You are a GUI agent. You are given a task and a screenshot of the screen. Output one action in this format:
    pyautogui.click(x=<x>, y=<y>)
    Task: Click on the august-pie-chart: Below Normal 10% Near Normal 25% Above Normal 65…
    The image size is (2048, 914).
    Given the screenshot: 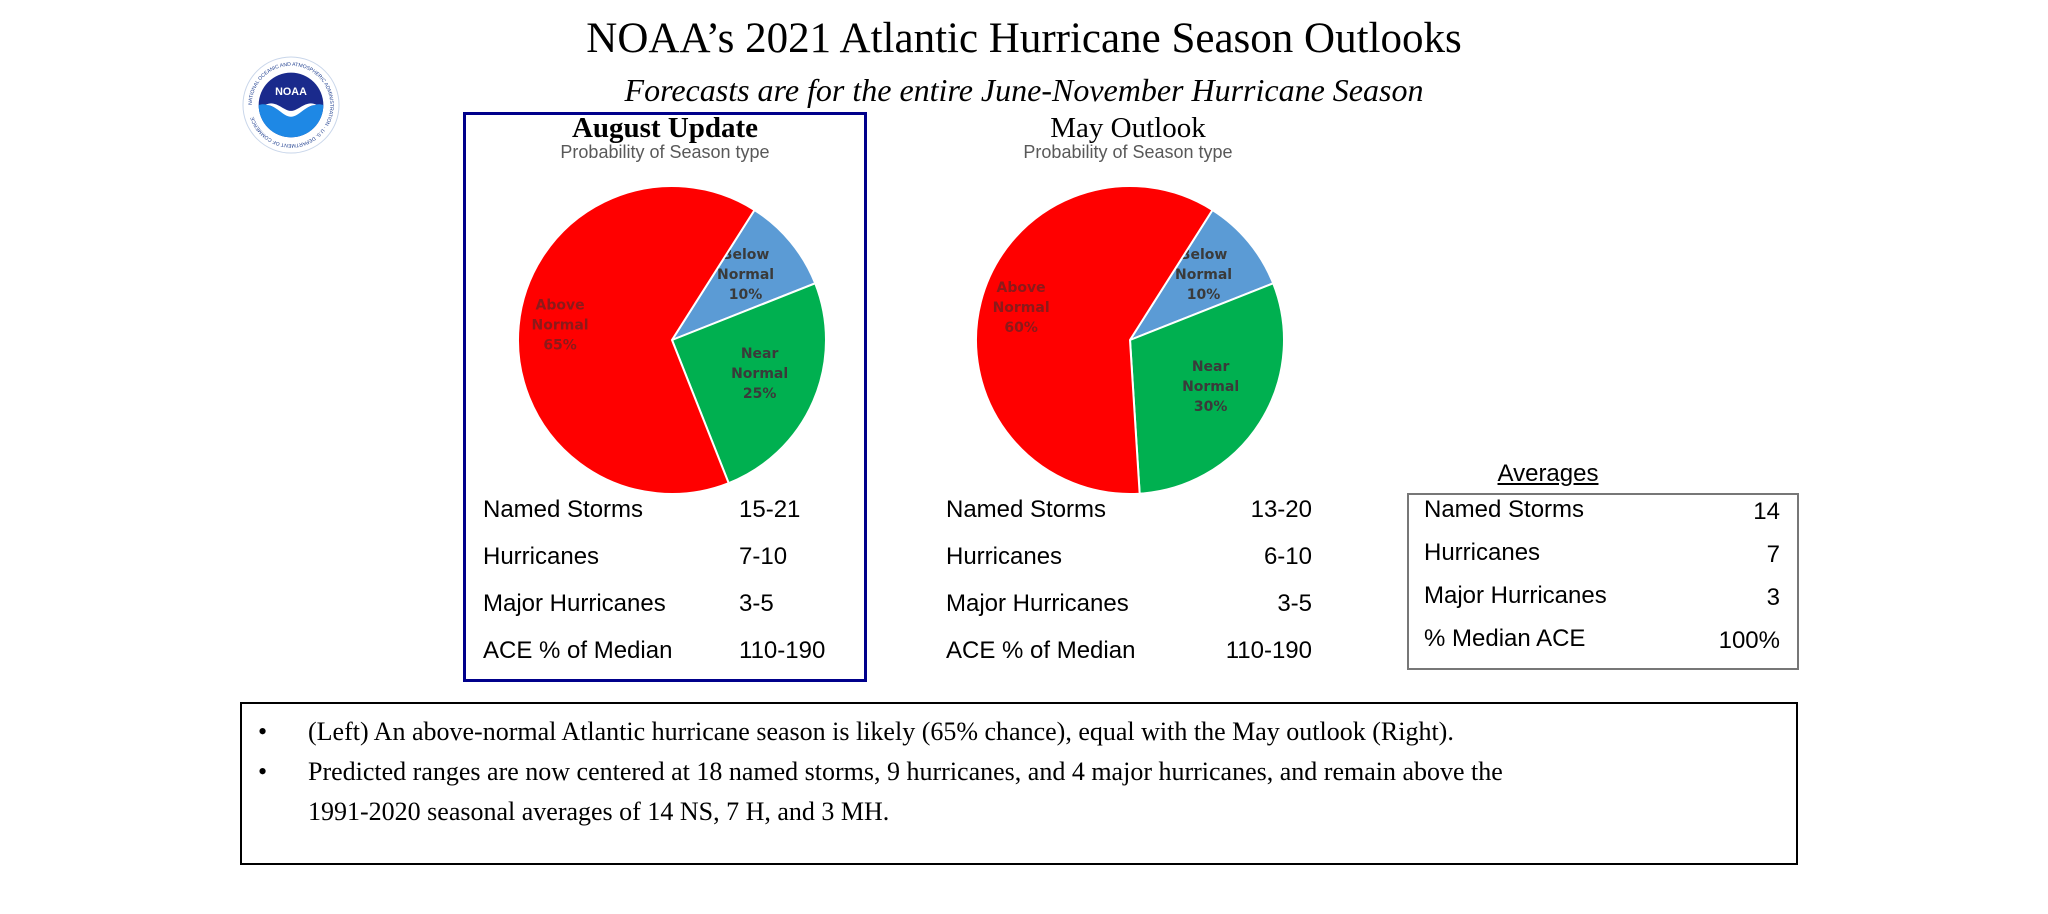 What is the action you would take?
    pyautogui.click(x=672, y=340)
    